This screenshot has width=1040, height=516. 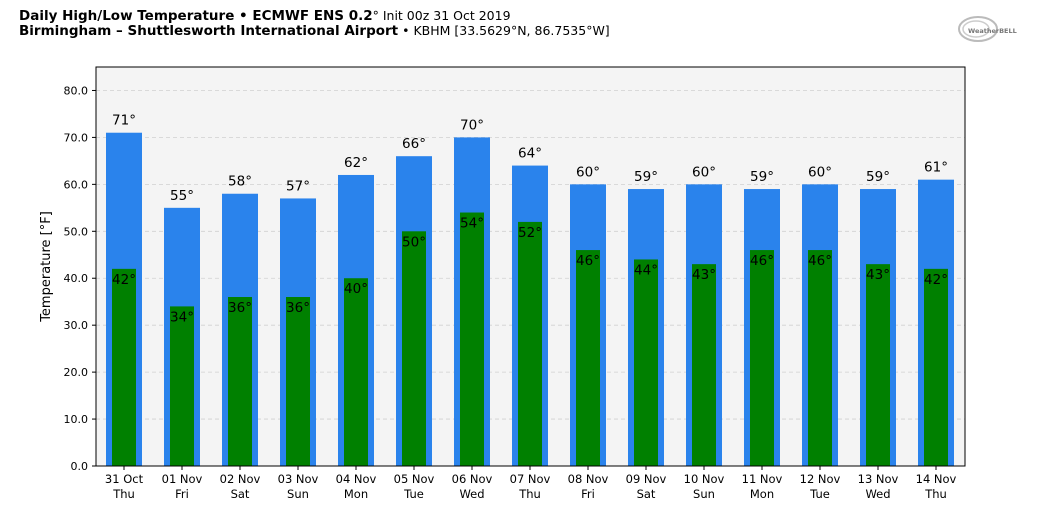 I want to click on low-data-label: 50°, so click(x=414, y=242).